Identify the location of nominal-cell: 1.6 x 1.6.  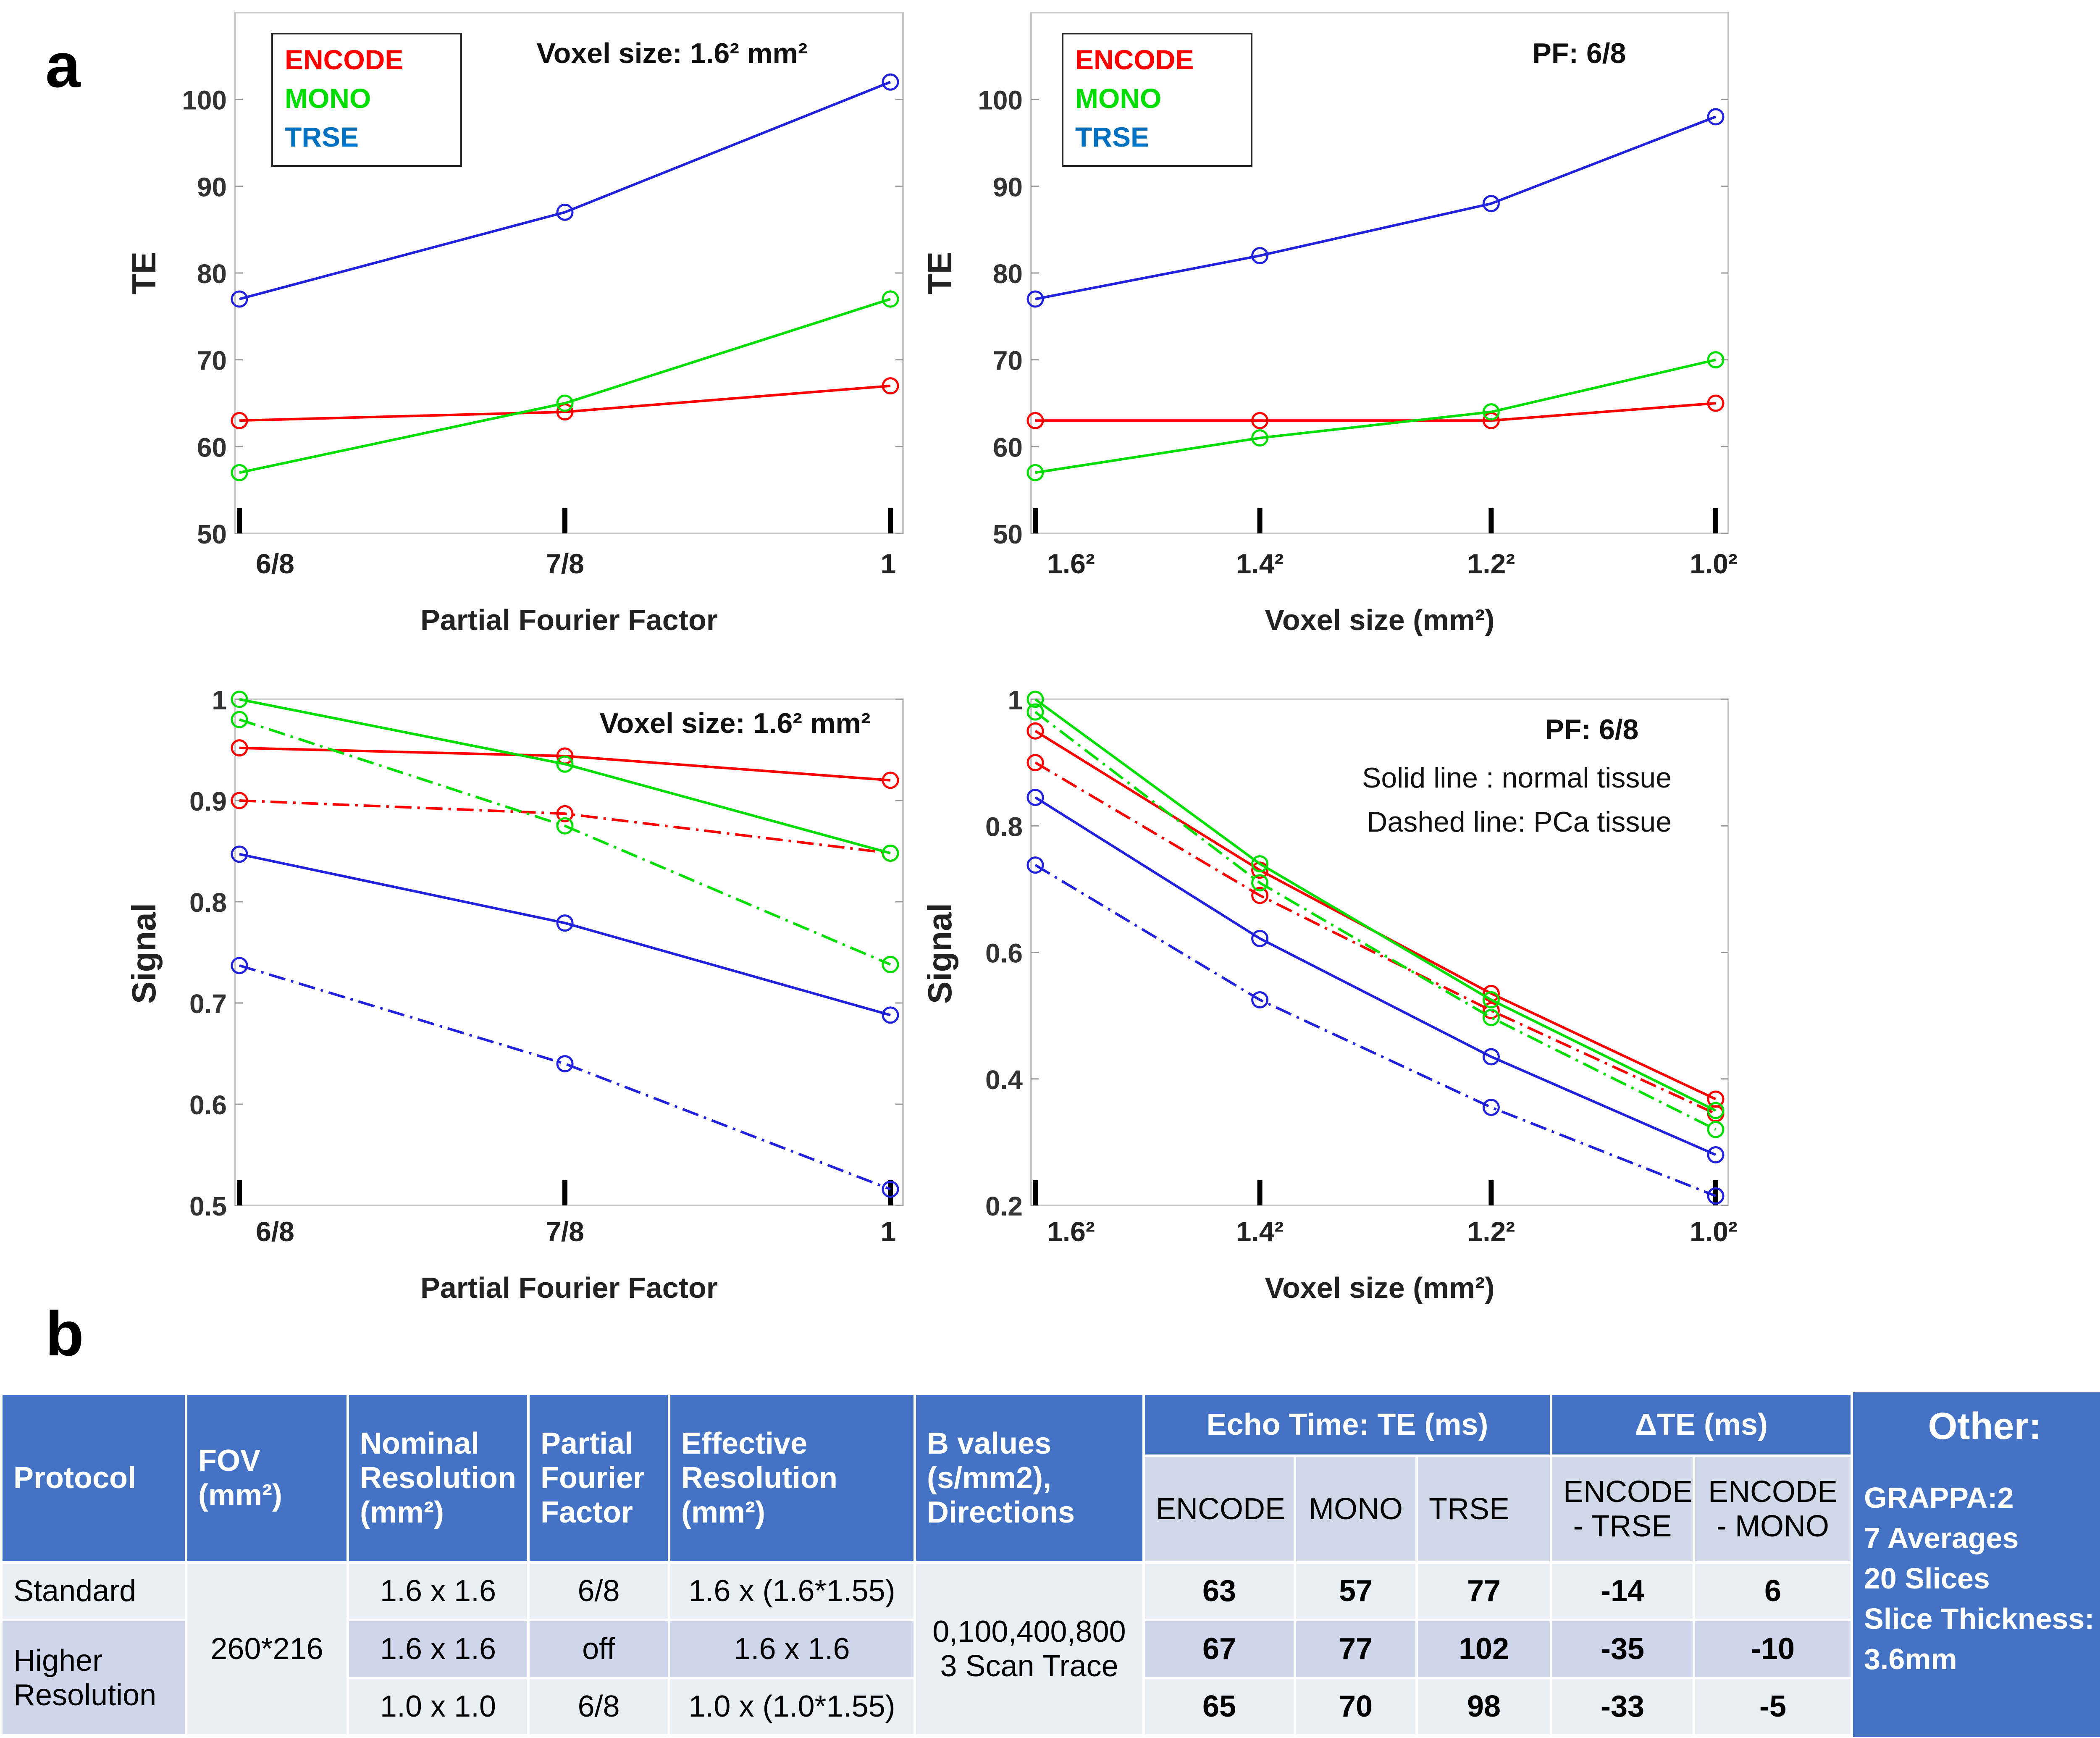
(438, 1649).